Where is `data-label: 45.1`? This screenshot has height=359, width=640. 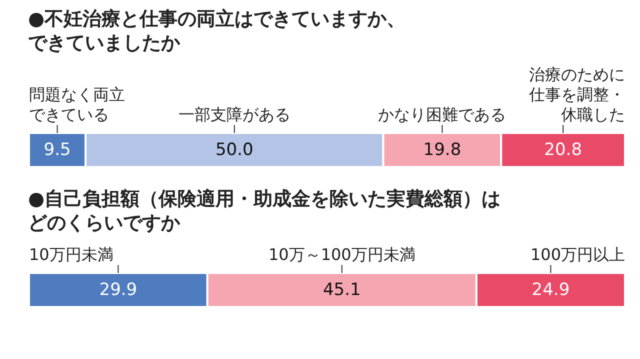
data-label: 45.1 is located at coordinates (341, 290).